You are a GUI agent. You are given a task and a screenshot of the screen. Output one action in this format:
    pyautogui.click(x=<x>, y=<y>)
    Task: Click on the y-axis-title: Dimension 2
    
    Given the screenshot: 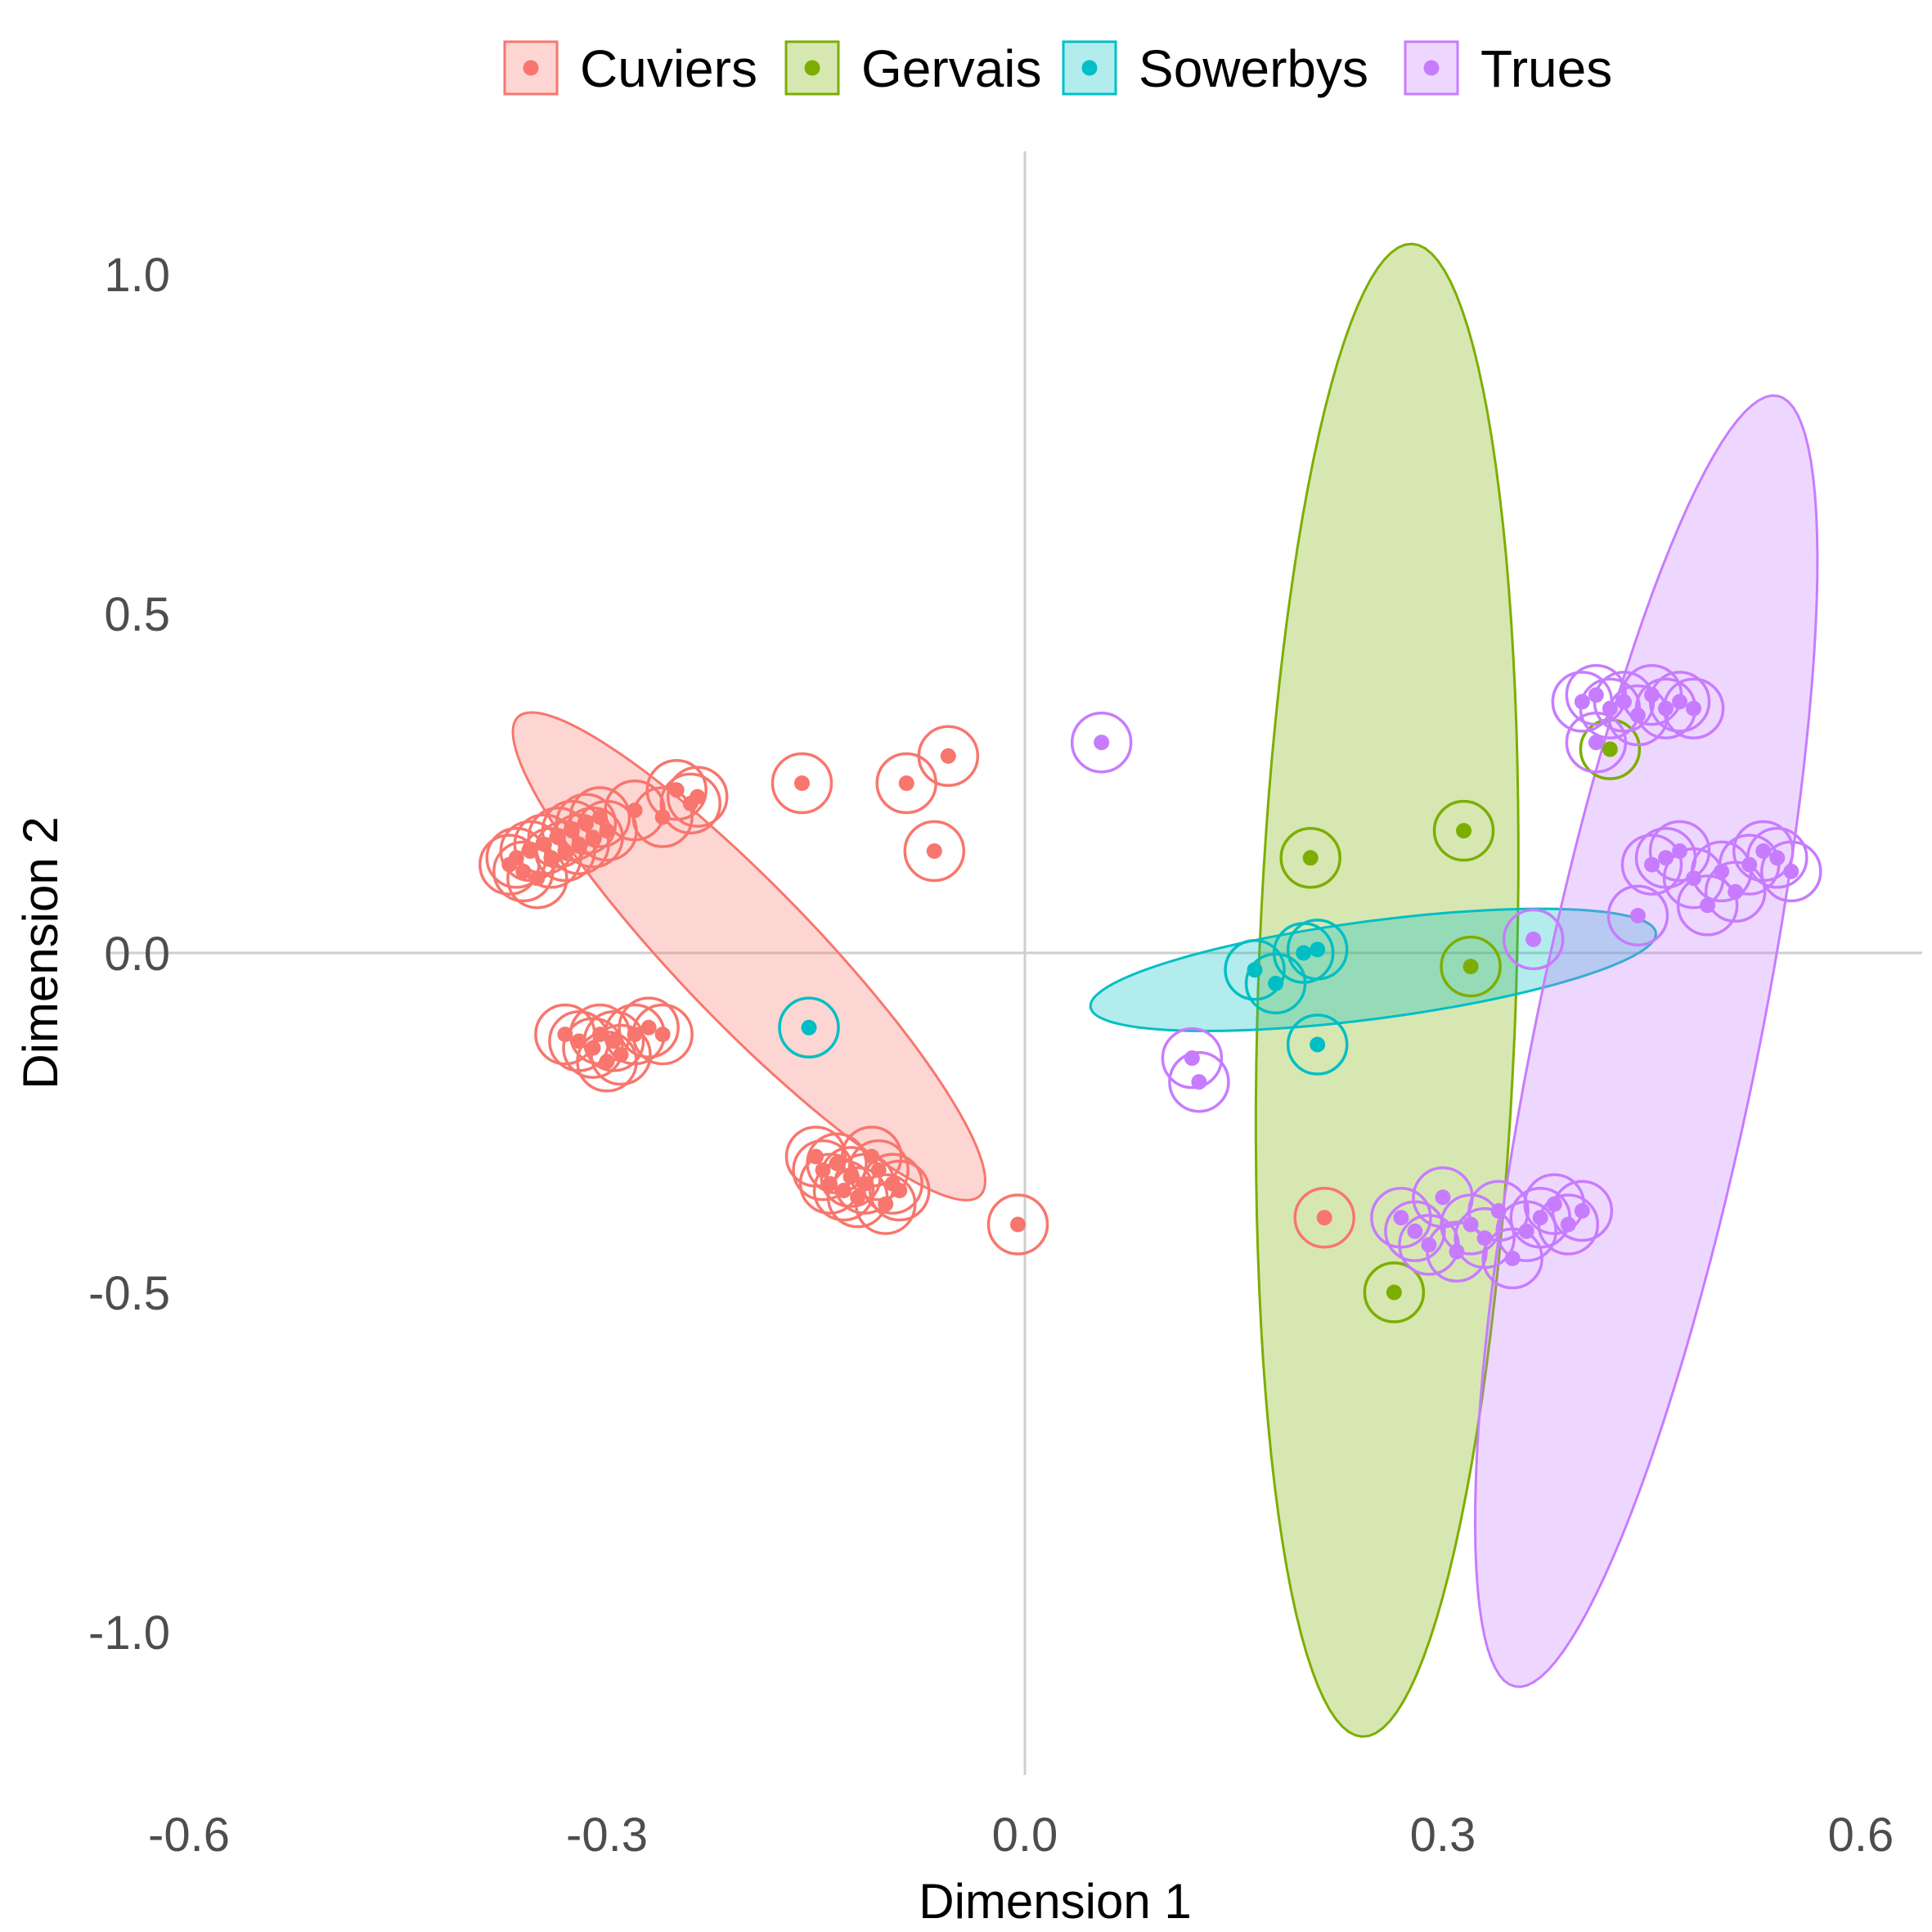 What is the action you would take?
    pyautogui.click(x=40, y=953)
    